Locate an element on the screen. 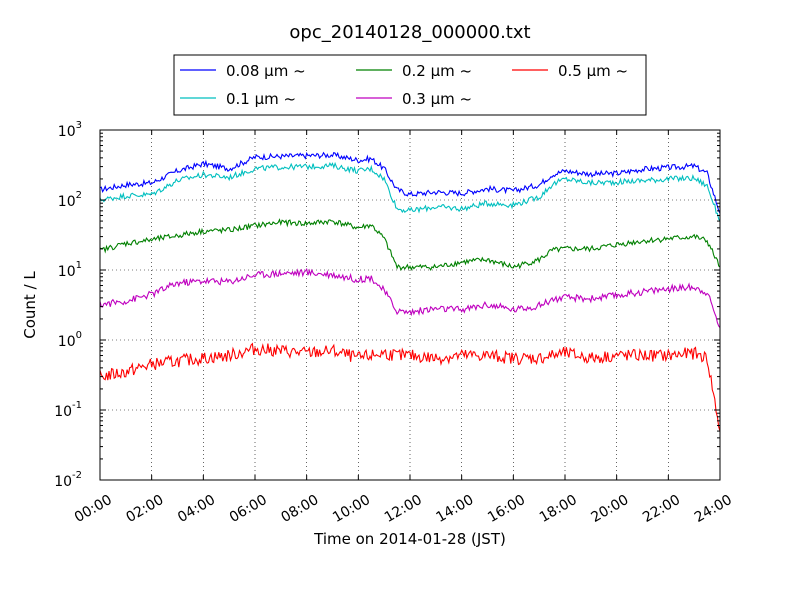 This screenshot has width=800, height=600. legend-frame is located at coordinates (410, 85).